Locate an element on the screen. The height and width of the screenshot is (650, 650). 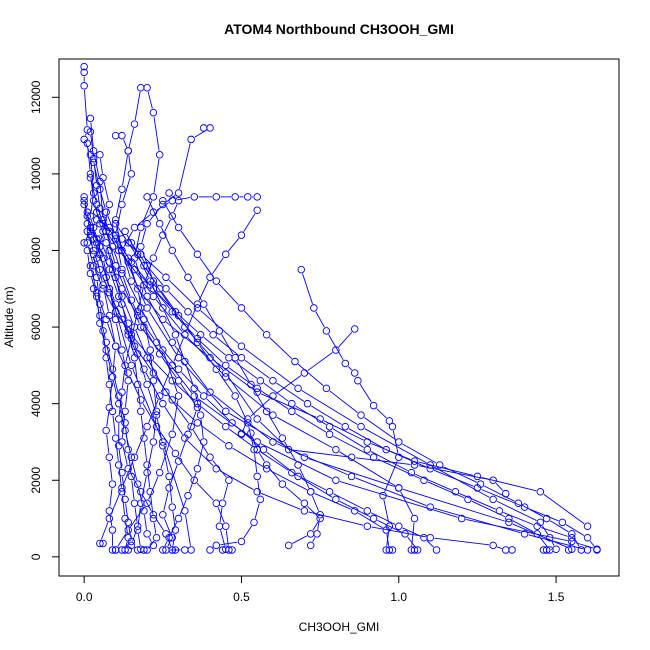
x-tick-label: 0.0 is located at coordinates (84, 597).